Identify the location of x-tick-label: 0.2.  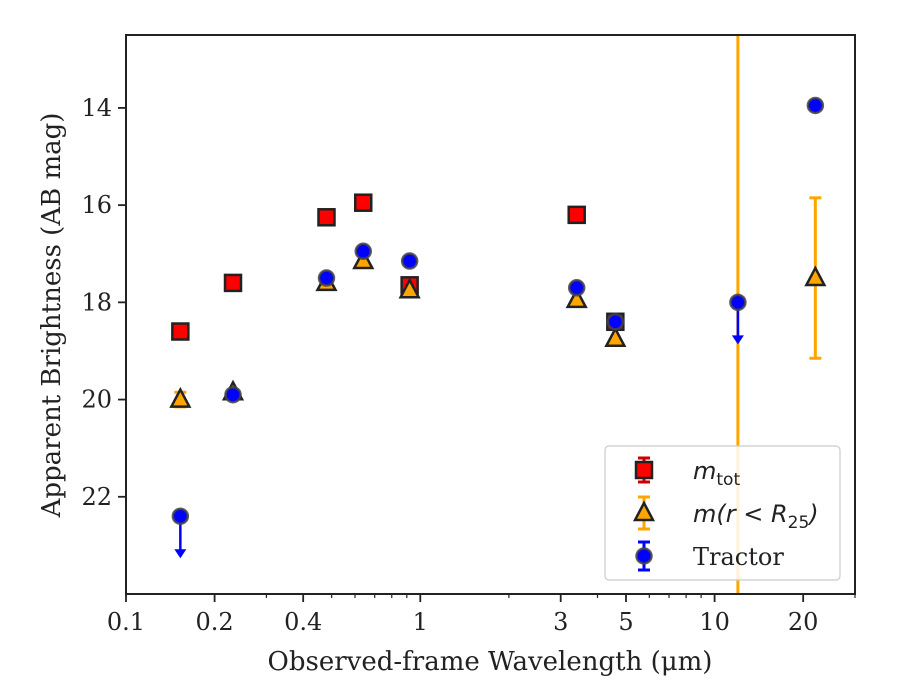
(215, 622).